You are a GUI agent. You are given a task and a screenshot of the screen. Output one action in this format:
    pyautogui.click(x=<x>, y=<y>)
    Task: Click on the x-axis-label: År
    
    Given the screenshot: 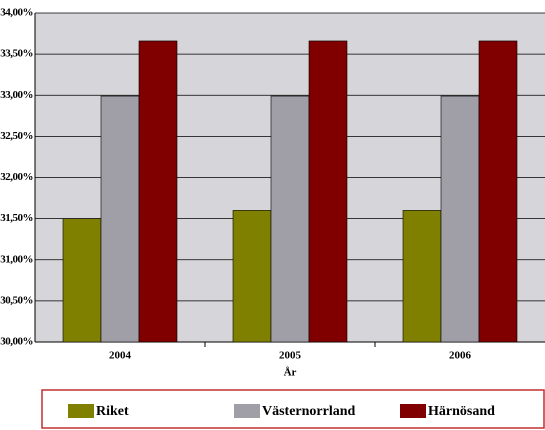 What is the action you would take?
    pyautogui.click(x=290, y=373)
    